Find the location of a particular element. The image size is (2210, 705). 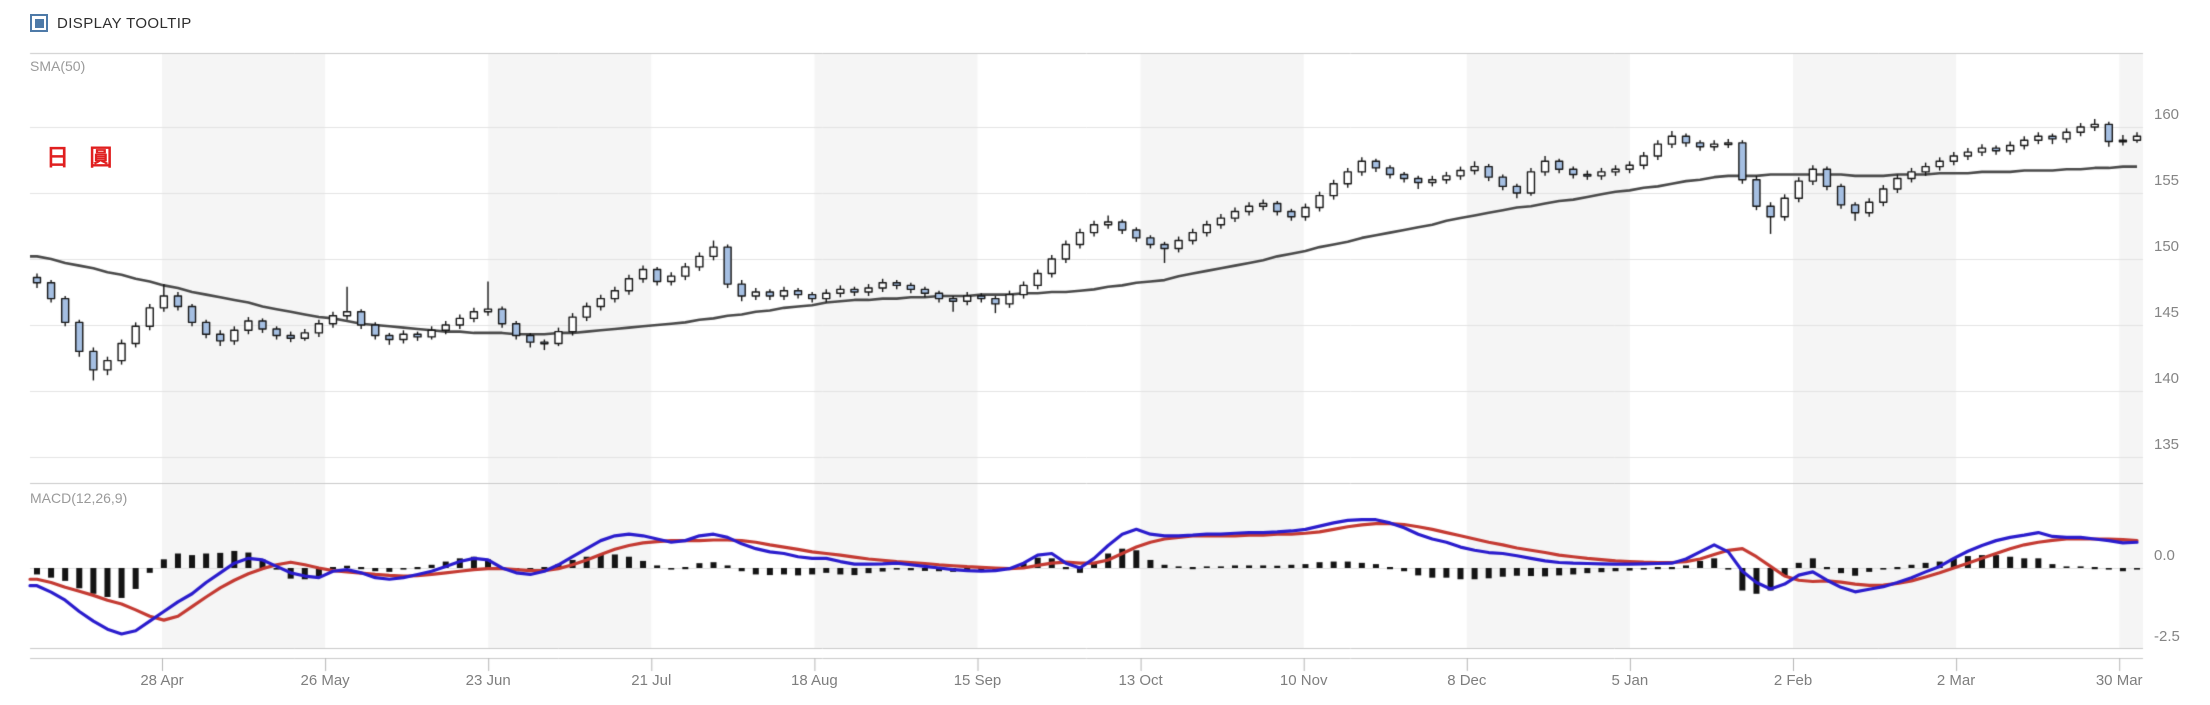

checkbox-check-mark is located at coordinates (39, 23).